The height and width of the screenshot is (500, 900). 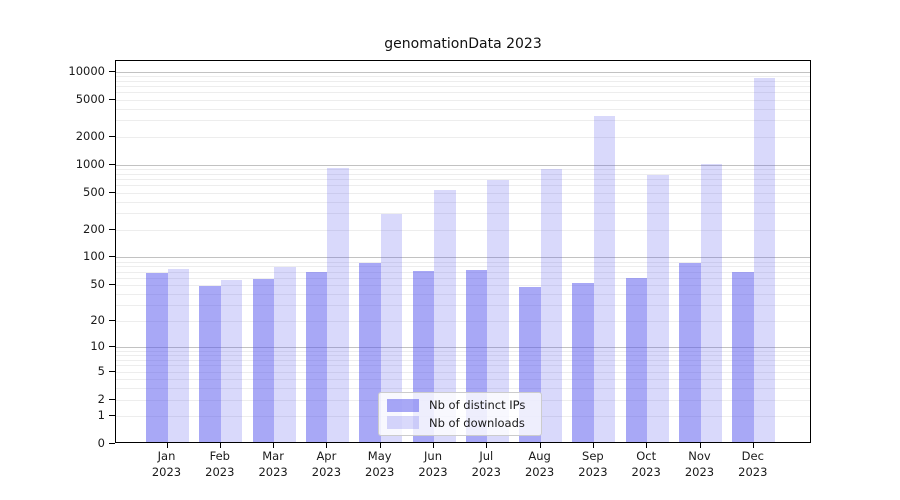 What do you see at coordinates (273, 464) in the screenshot?
I see `x-tick-label-mar: Mar 2023` at bounding box center [273, 464].